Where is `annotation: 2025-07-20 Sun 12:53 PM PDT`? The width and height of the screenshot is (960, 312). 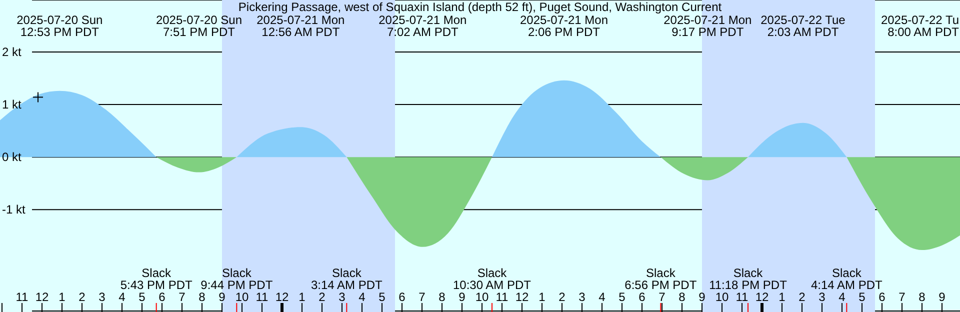
annotation: 2025-07-20 Sun 12:53 PM PDT is located at coordinates (59, 26).